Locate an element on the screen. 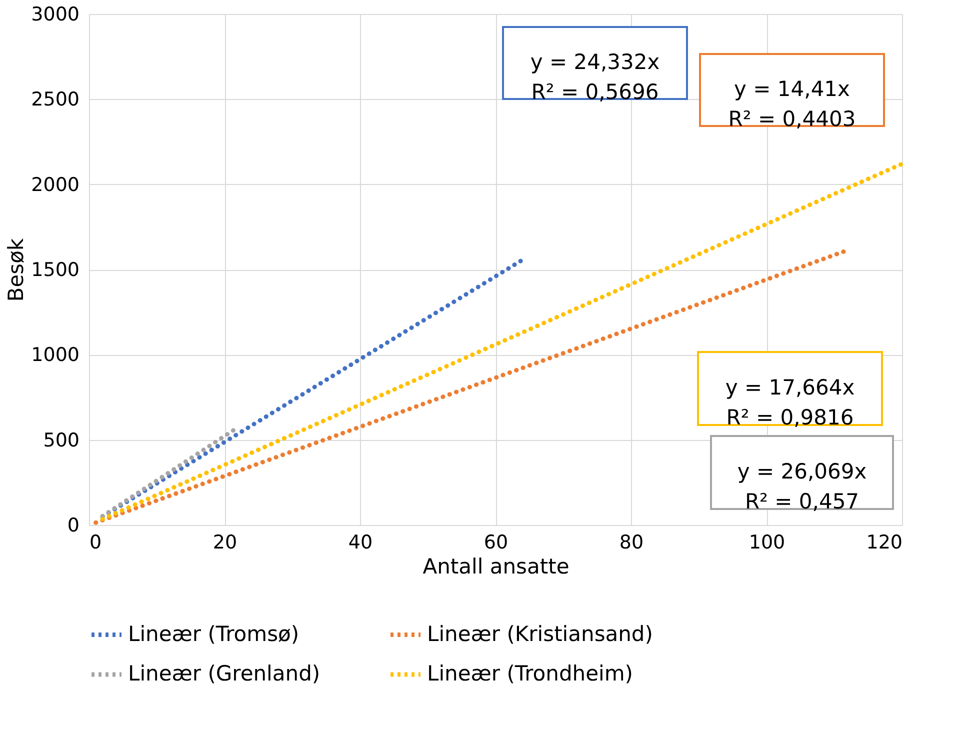 This screenshot has width=968, height=743. legend-label: Lineær (Grenland) is located at coordinates (224, 674).